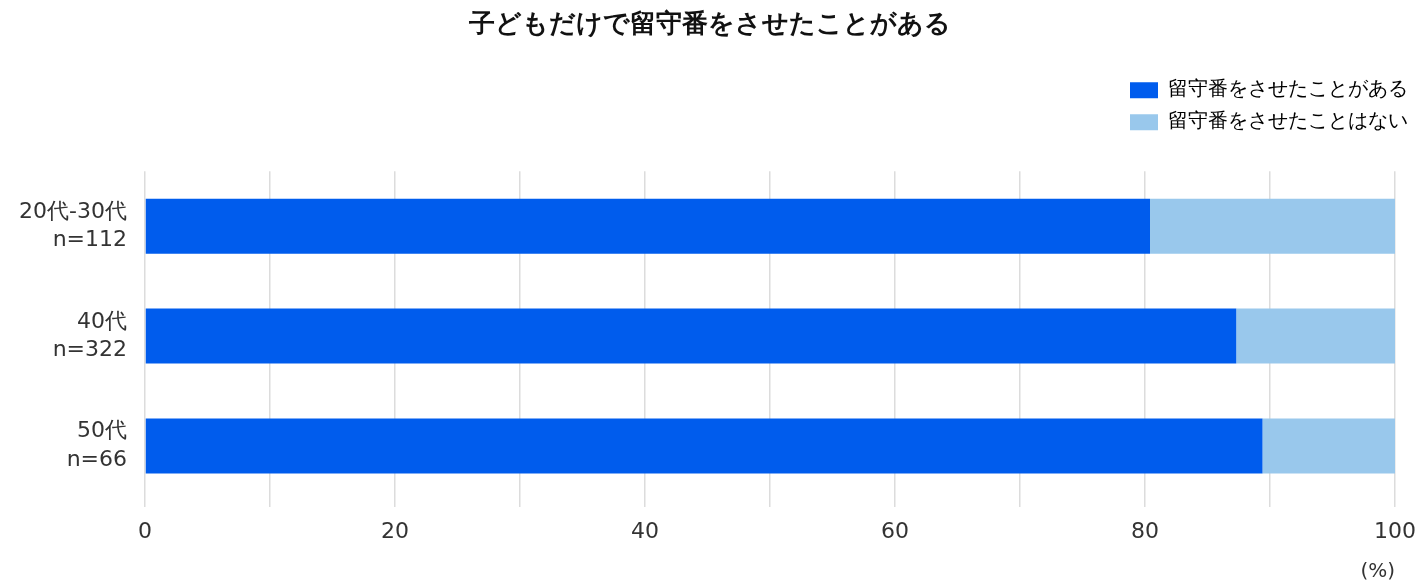 The height and width of the screenshot is (588, 1420). I want to click on x-tick-label: 60, so click(895, 530).